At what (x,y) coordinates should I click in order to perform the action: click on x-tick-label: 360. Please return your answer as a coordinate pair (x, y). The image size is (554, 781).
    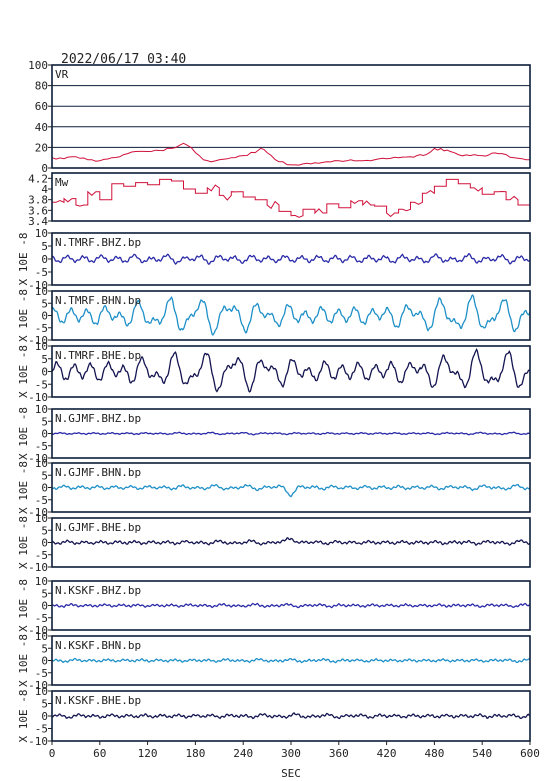
    Looking at the image, I should click on (339, 753).